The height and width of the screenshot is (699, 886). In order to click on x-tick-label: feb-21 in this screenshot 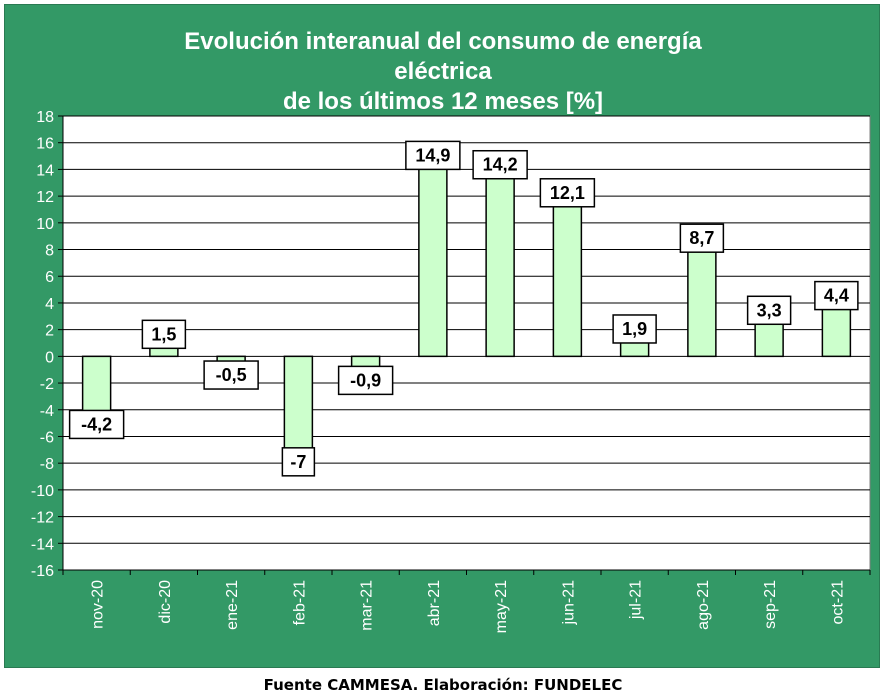, I will do `click(299, 602)`.